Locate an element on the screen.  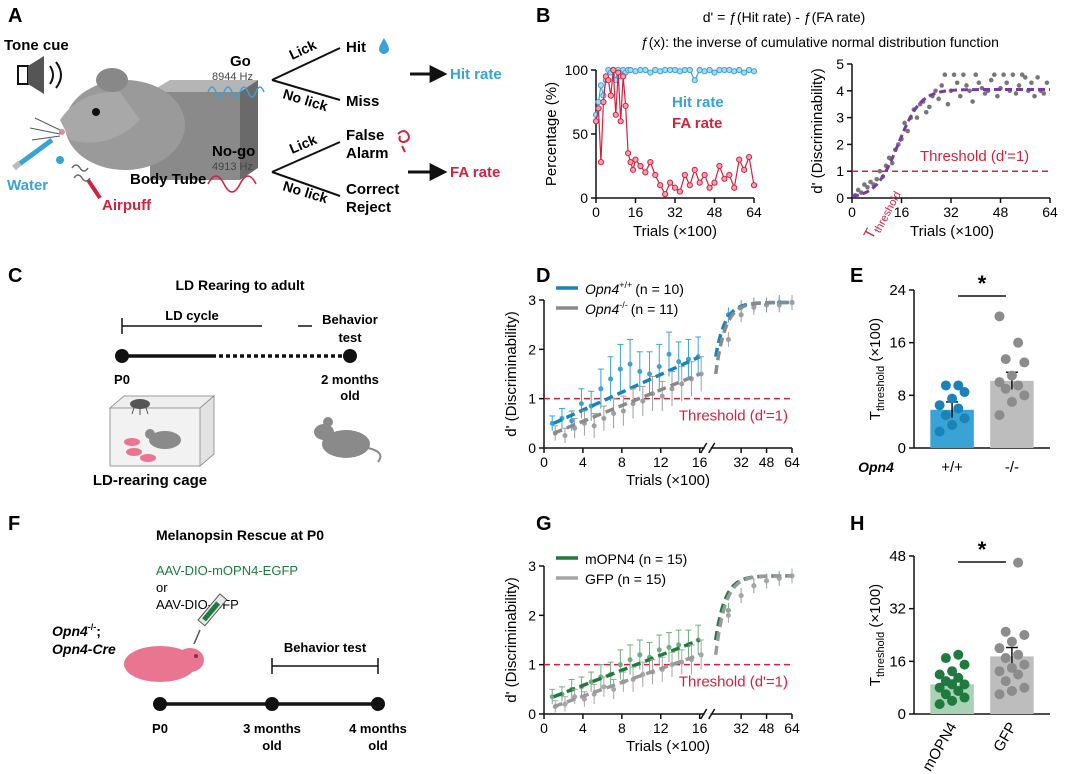
x-category-label: +/+ is located at coordinates (952, 467).